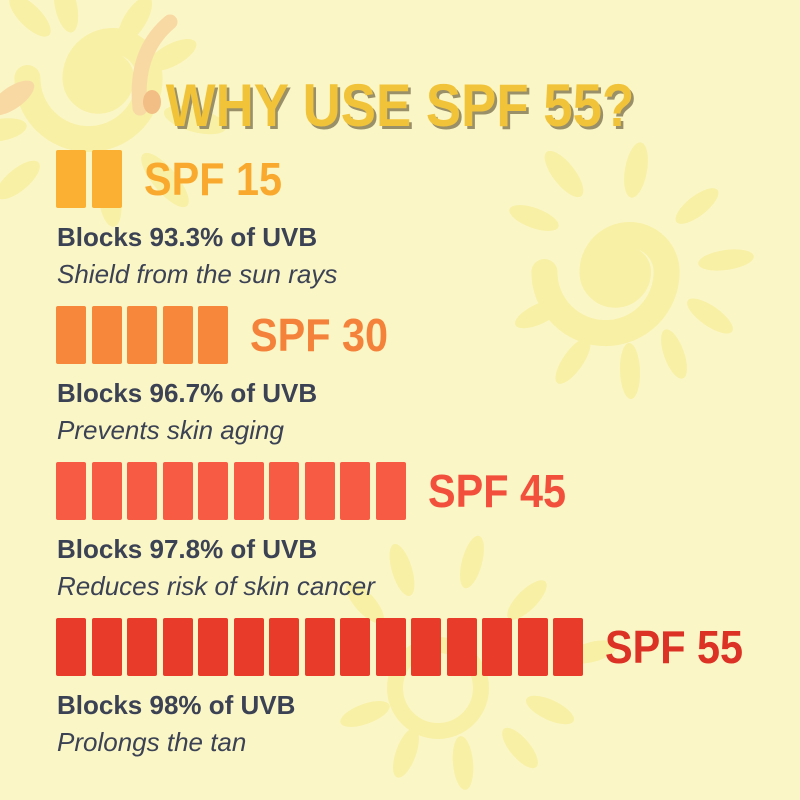 The image size is (800, 800). I want to click on blocks-text: Blocks 97.8% of UVB, so click(187, 549).